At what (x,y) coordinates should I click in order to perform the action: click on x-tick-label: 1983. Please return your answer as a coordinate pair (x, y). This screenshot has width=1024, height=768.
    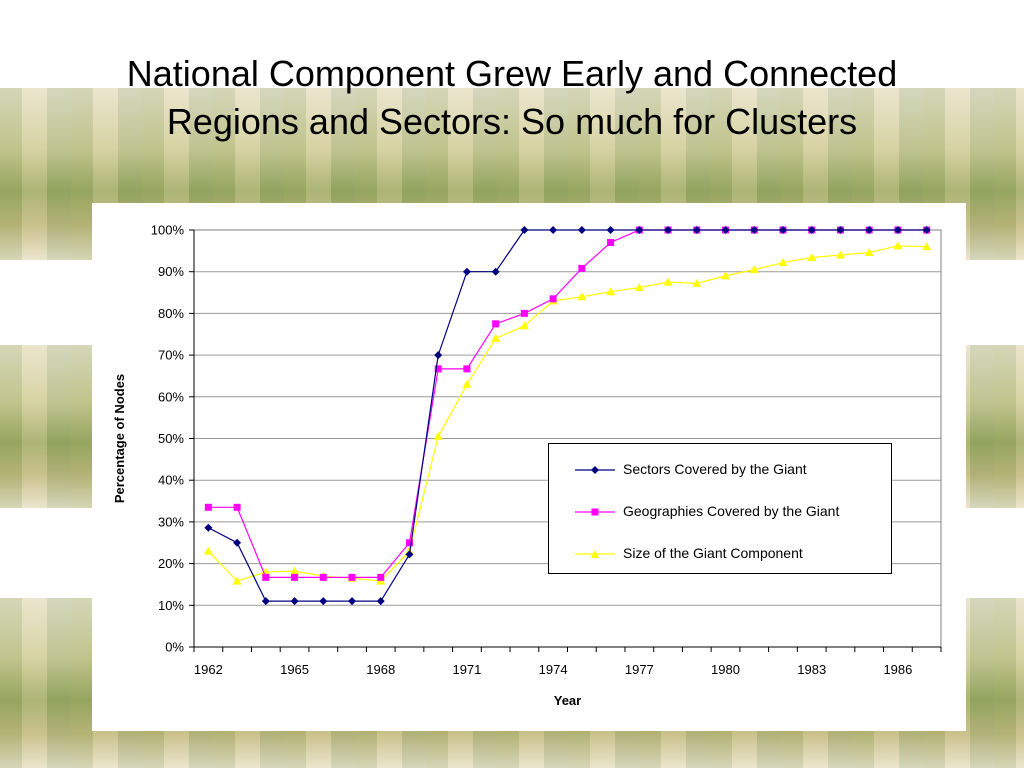
    Looking at the image, I should click on (811, 669).